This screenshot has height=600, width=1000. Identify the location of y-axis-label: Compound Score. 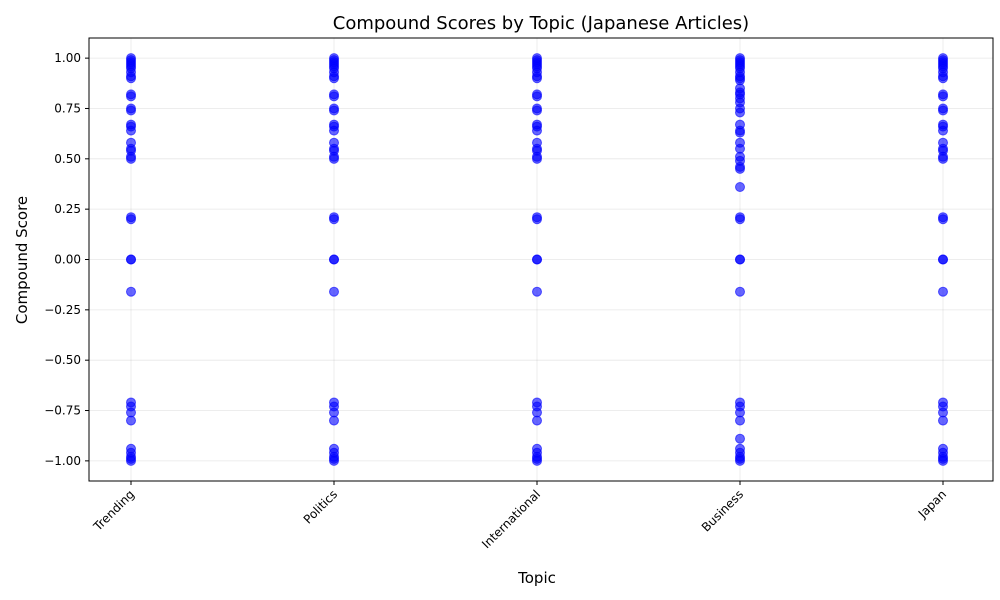
(22, 260).